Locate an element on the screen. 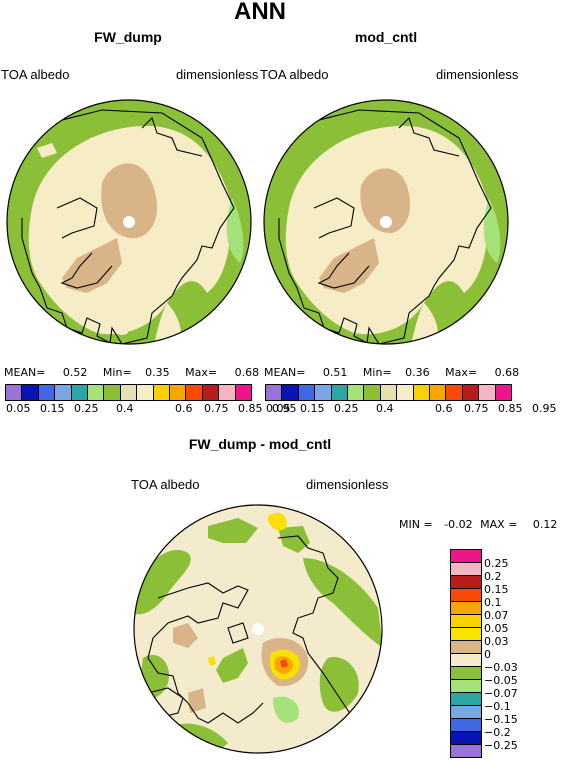 This screenshot has width=562, height=760. colorbar-ticks-panel2: 0.05 0.15 0.25 0.4 0.6 0.75 0.85 0.95 is located at coordinates (411, 408).